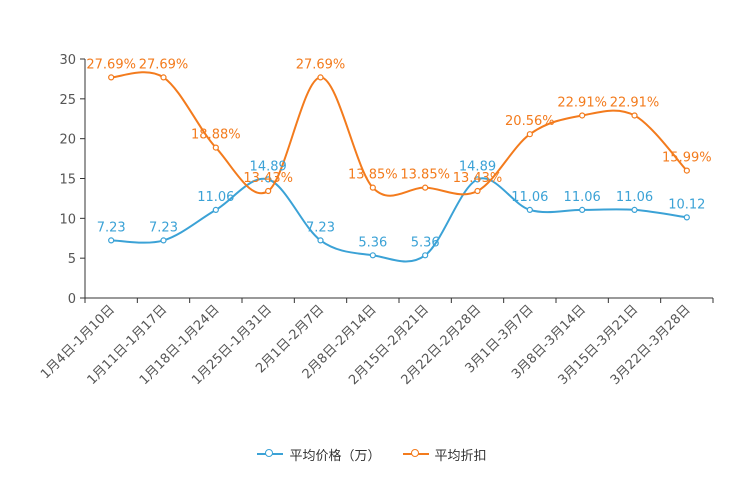 The width and height of the screenshot is (744, 496). I want to click on y-tick-label: 0, so click(72, 299).